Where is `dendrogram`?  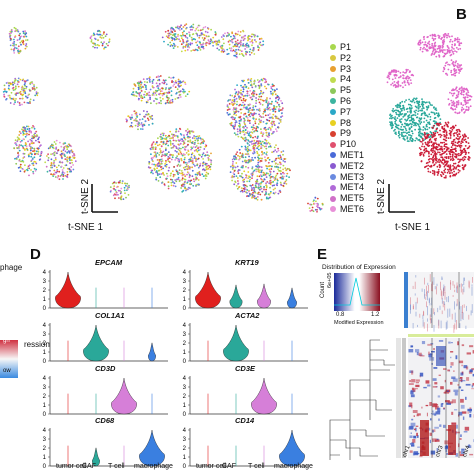 dendrogram is located at coordinates (362, 399).